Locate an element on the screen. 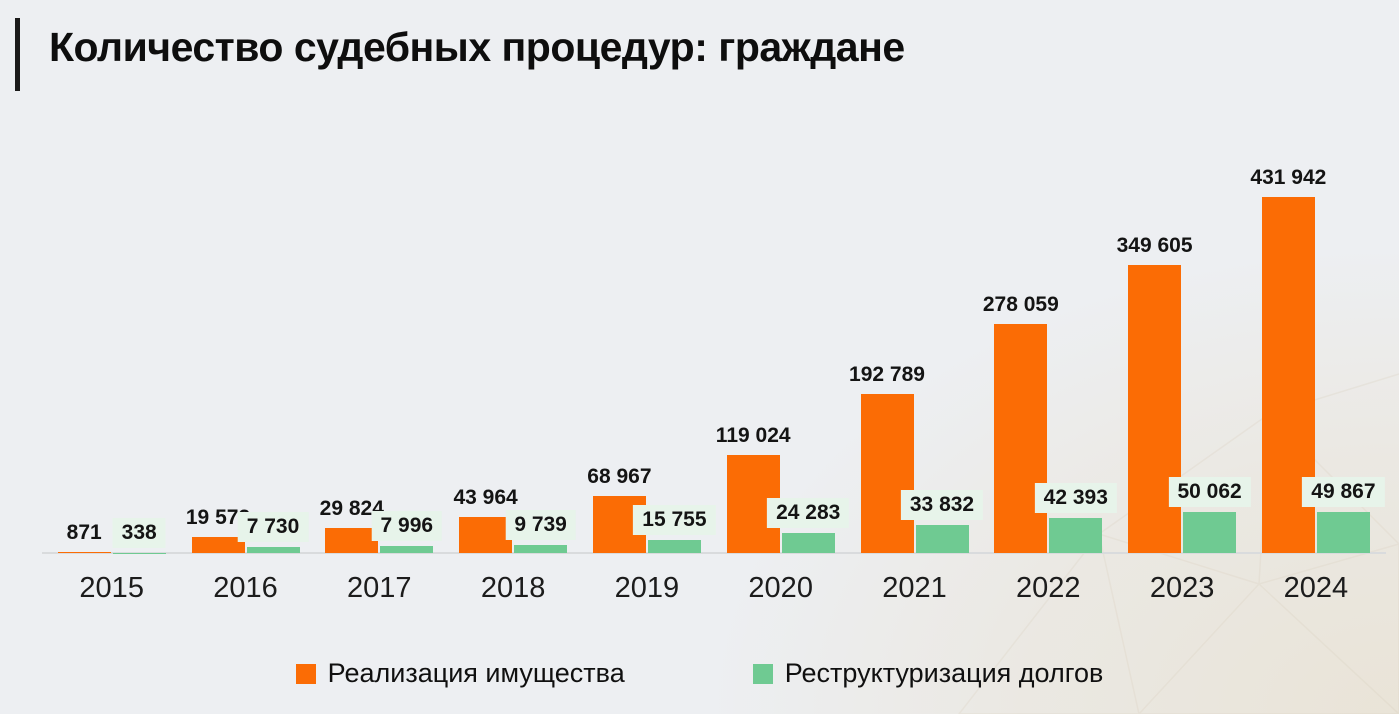 This screenshot has width=1399, height=714. value-label-series2-2024: 49 867 is located at coordinates (1343, 491).